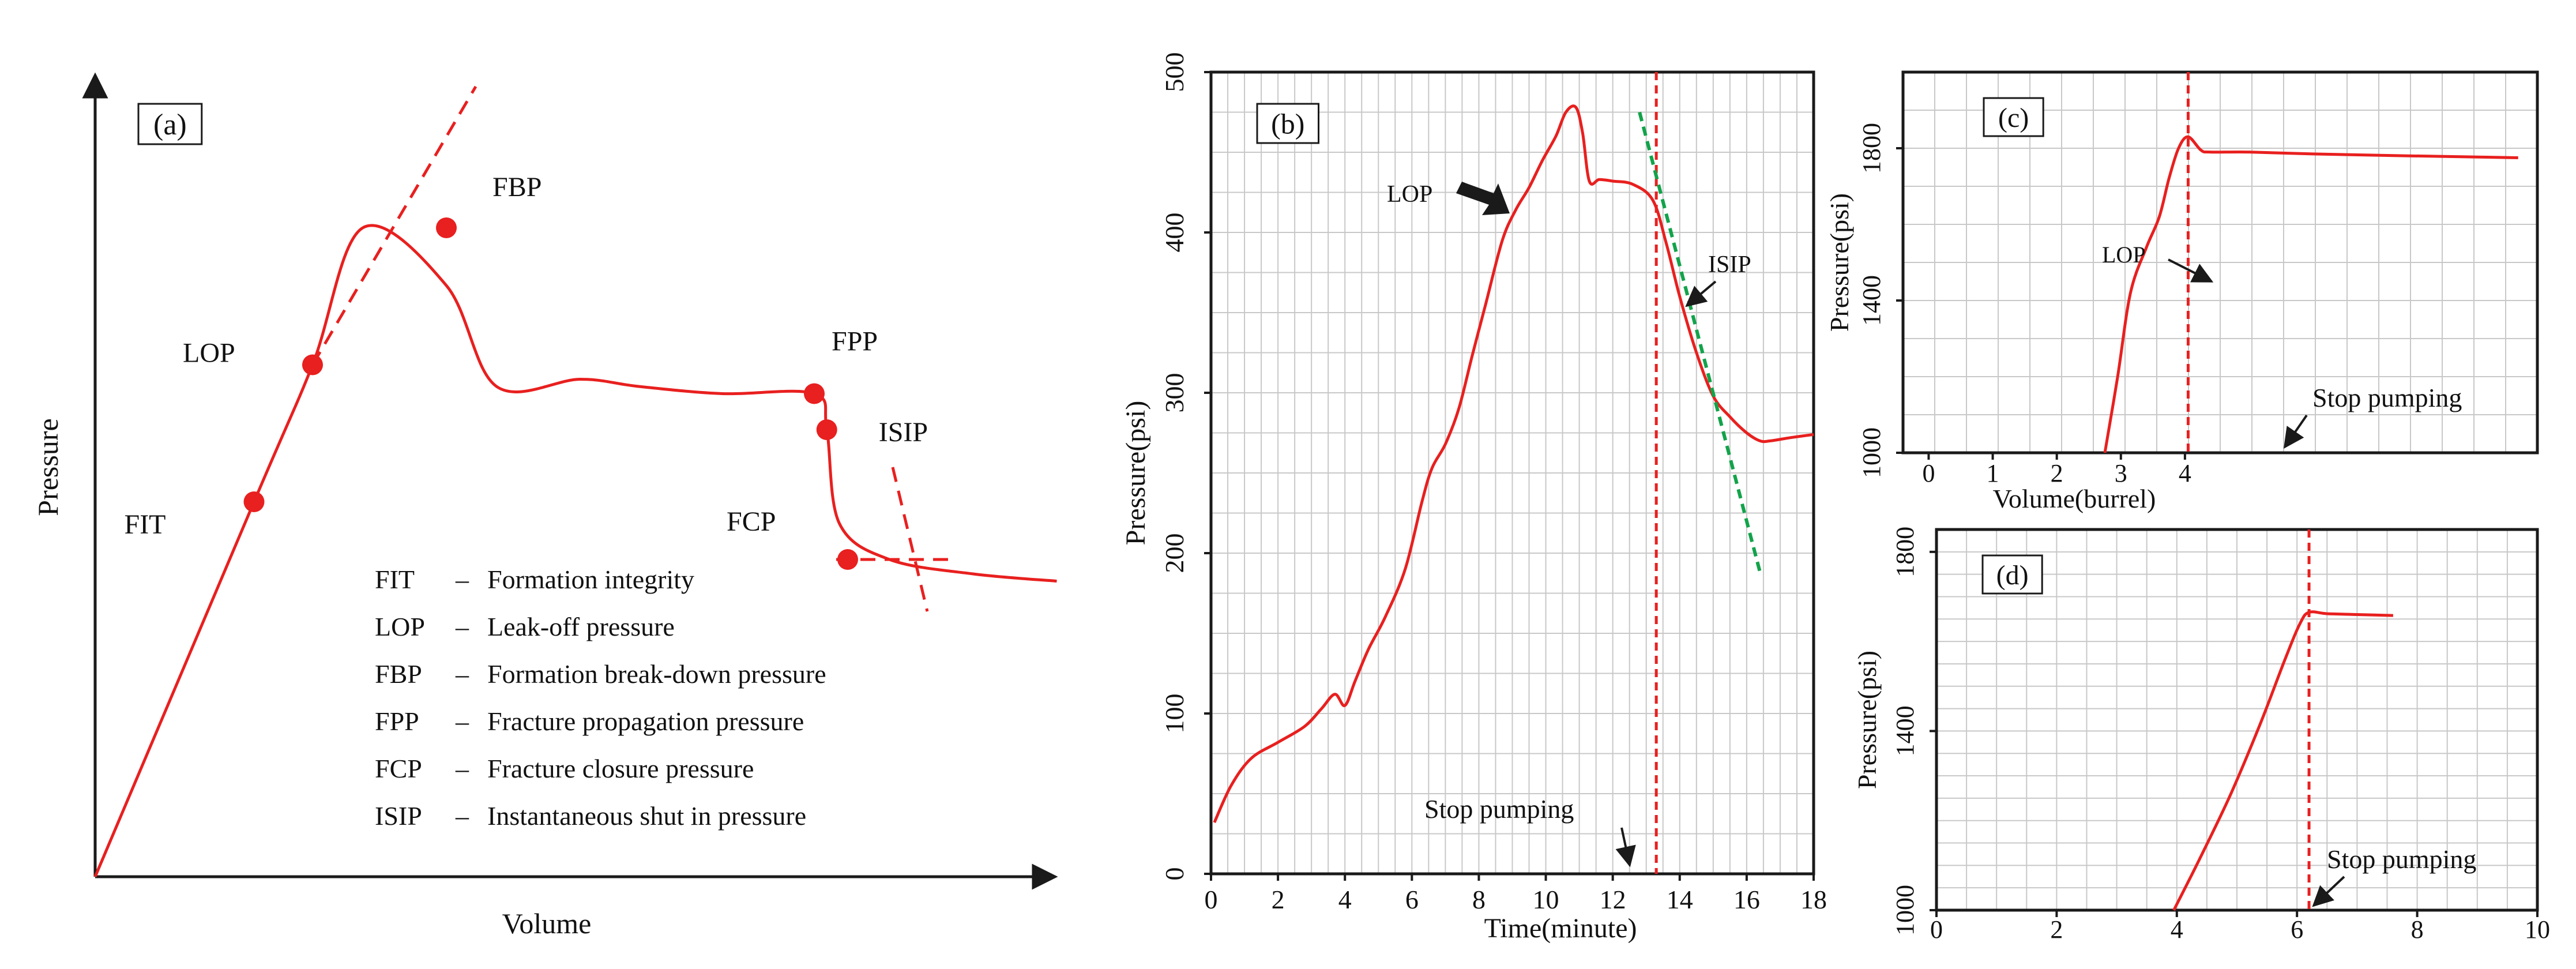  I want to click on x-tick-label: 18, so click(1813, 899).